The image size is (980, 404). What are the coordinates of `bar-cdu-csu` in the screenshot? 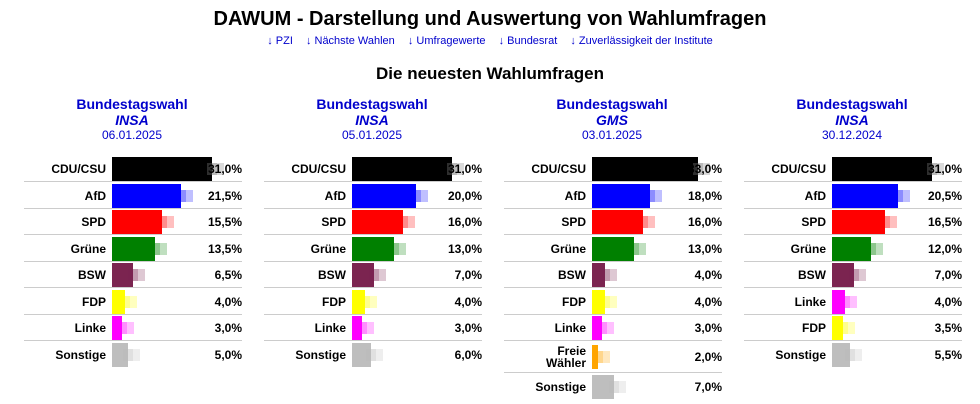 It's located at (645, 169).